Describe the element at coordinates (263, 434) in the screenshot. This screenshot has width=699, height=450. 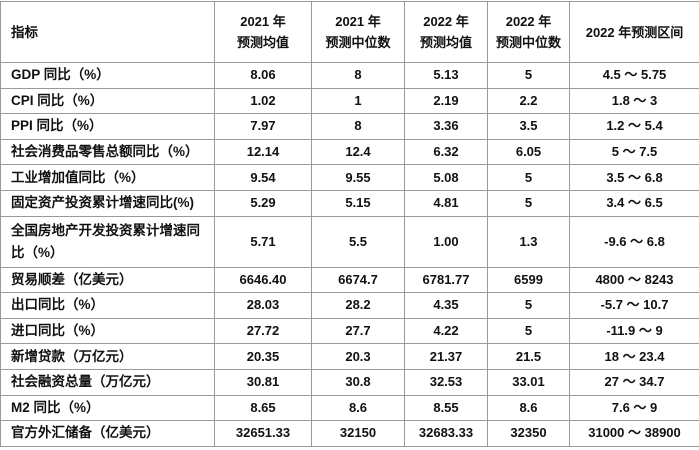
I see `cell: 32651.33` at that location.